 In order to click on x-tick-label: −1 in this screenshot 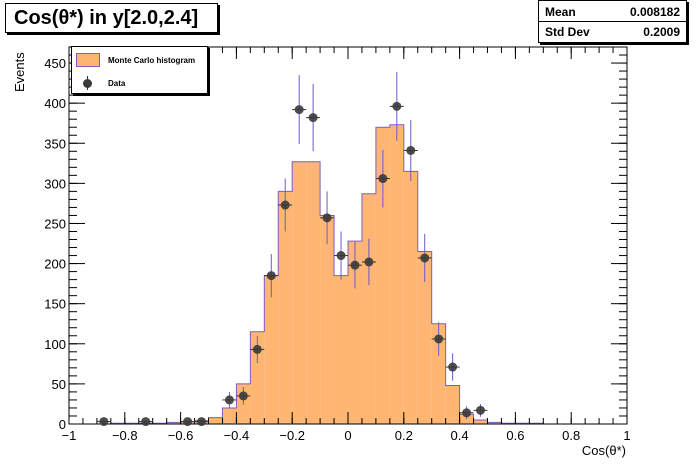, I will do `click(69, 435)`.